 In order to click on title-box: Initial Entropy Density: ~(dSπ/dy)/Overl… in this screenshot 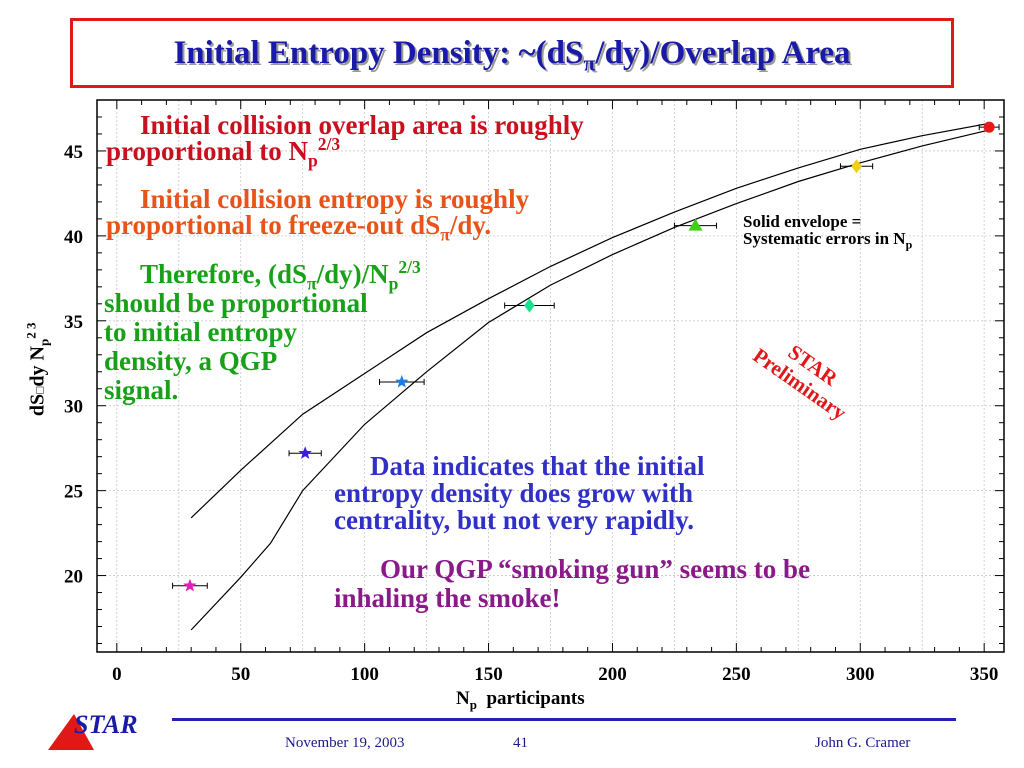, I will do `click(512, 53)`.